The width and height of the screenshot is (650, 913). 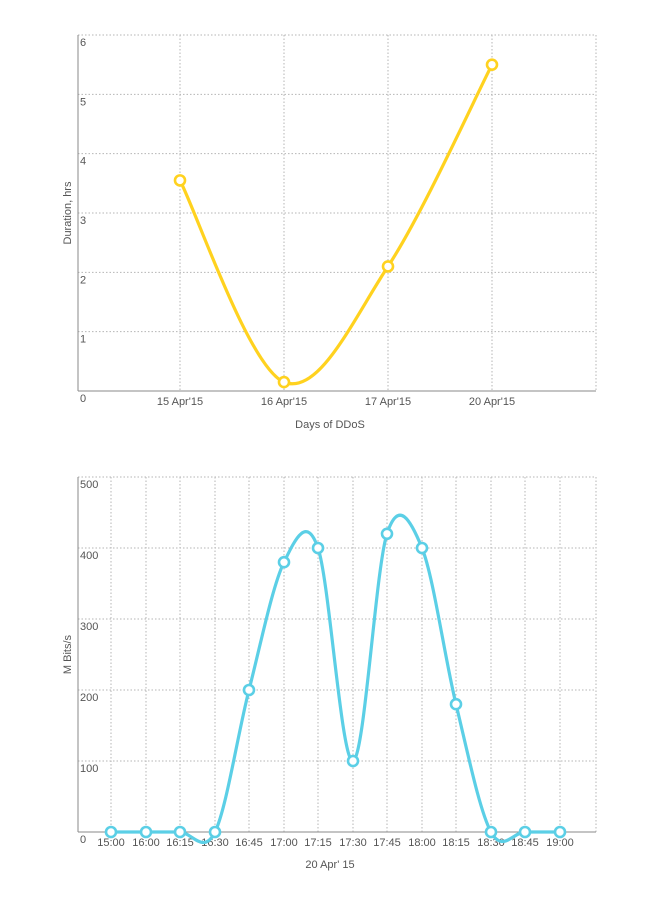 I want to click on y-axis-title: M Bits/s, so click(x=68, y=654).